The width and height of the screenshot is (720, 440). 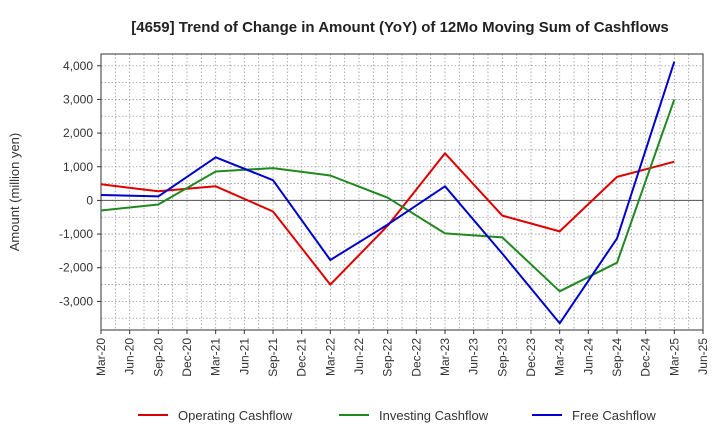 I want to click on y-tick-label: -1,000, so click(x=76, y=234).